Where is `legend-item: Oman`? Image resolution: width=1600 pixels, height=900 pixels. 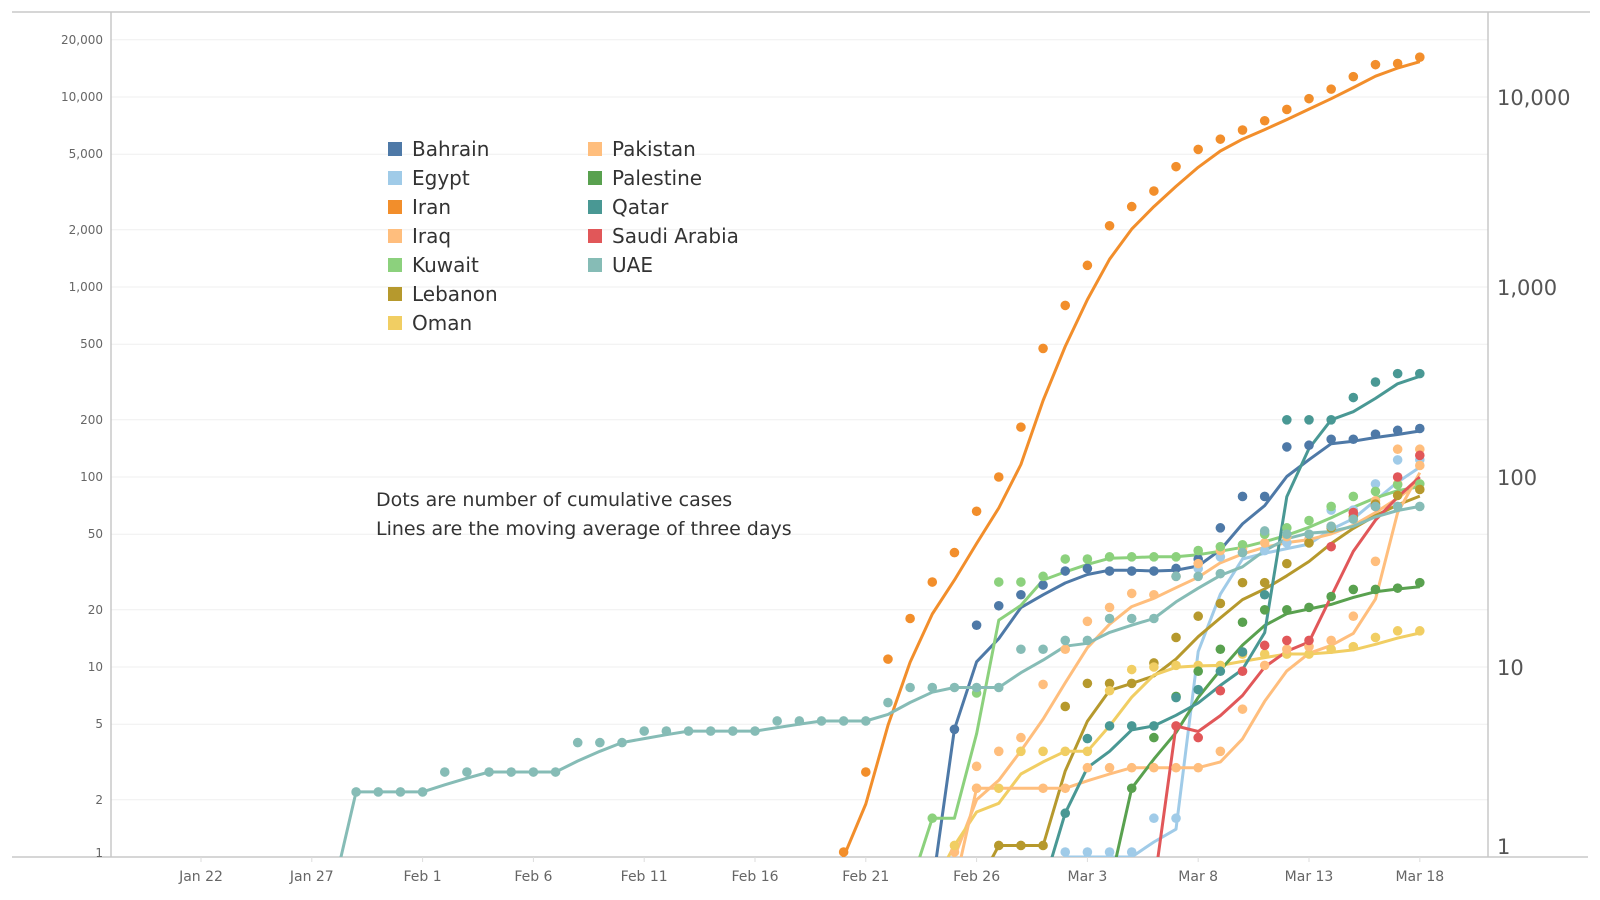
legend-item: Oman is located at coordinates (488, 322).